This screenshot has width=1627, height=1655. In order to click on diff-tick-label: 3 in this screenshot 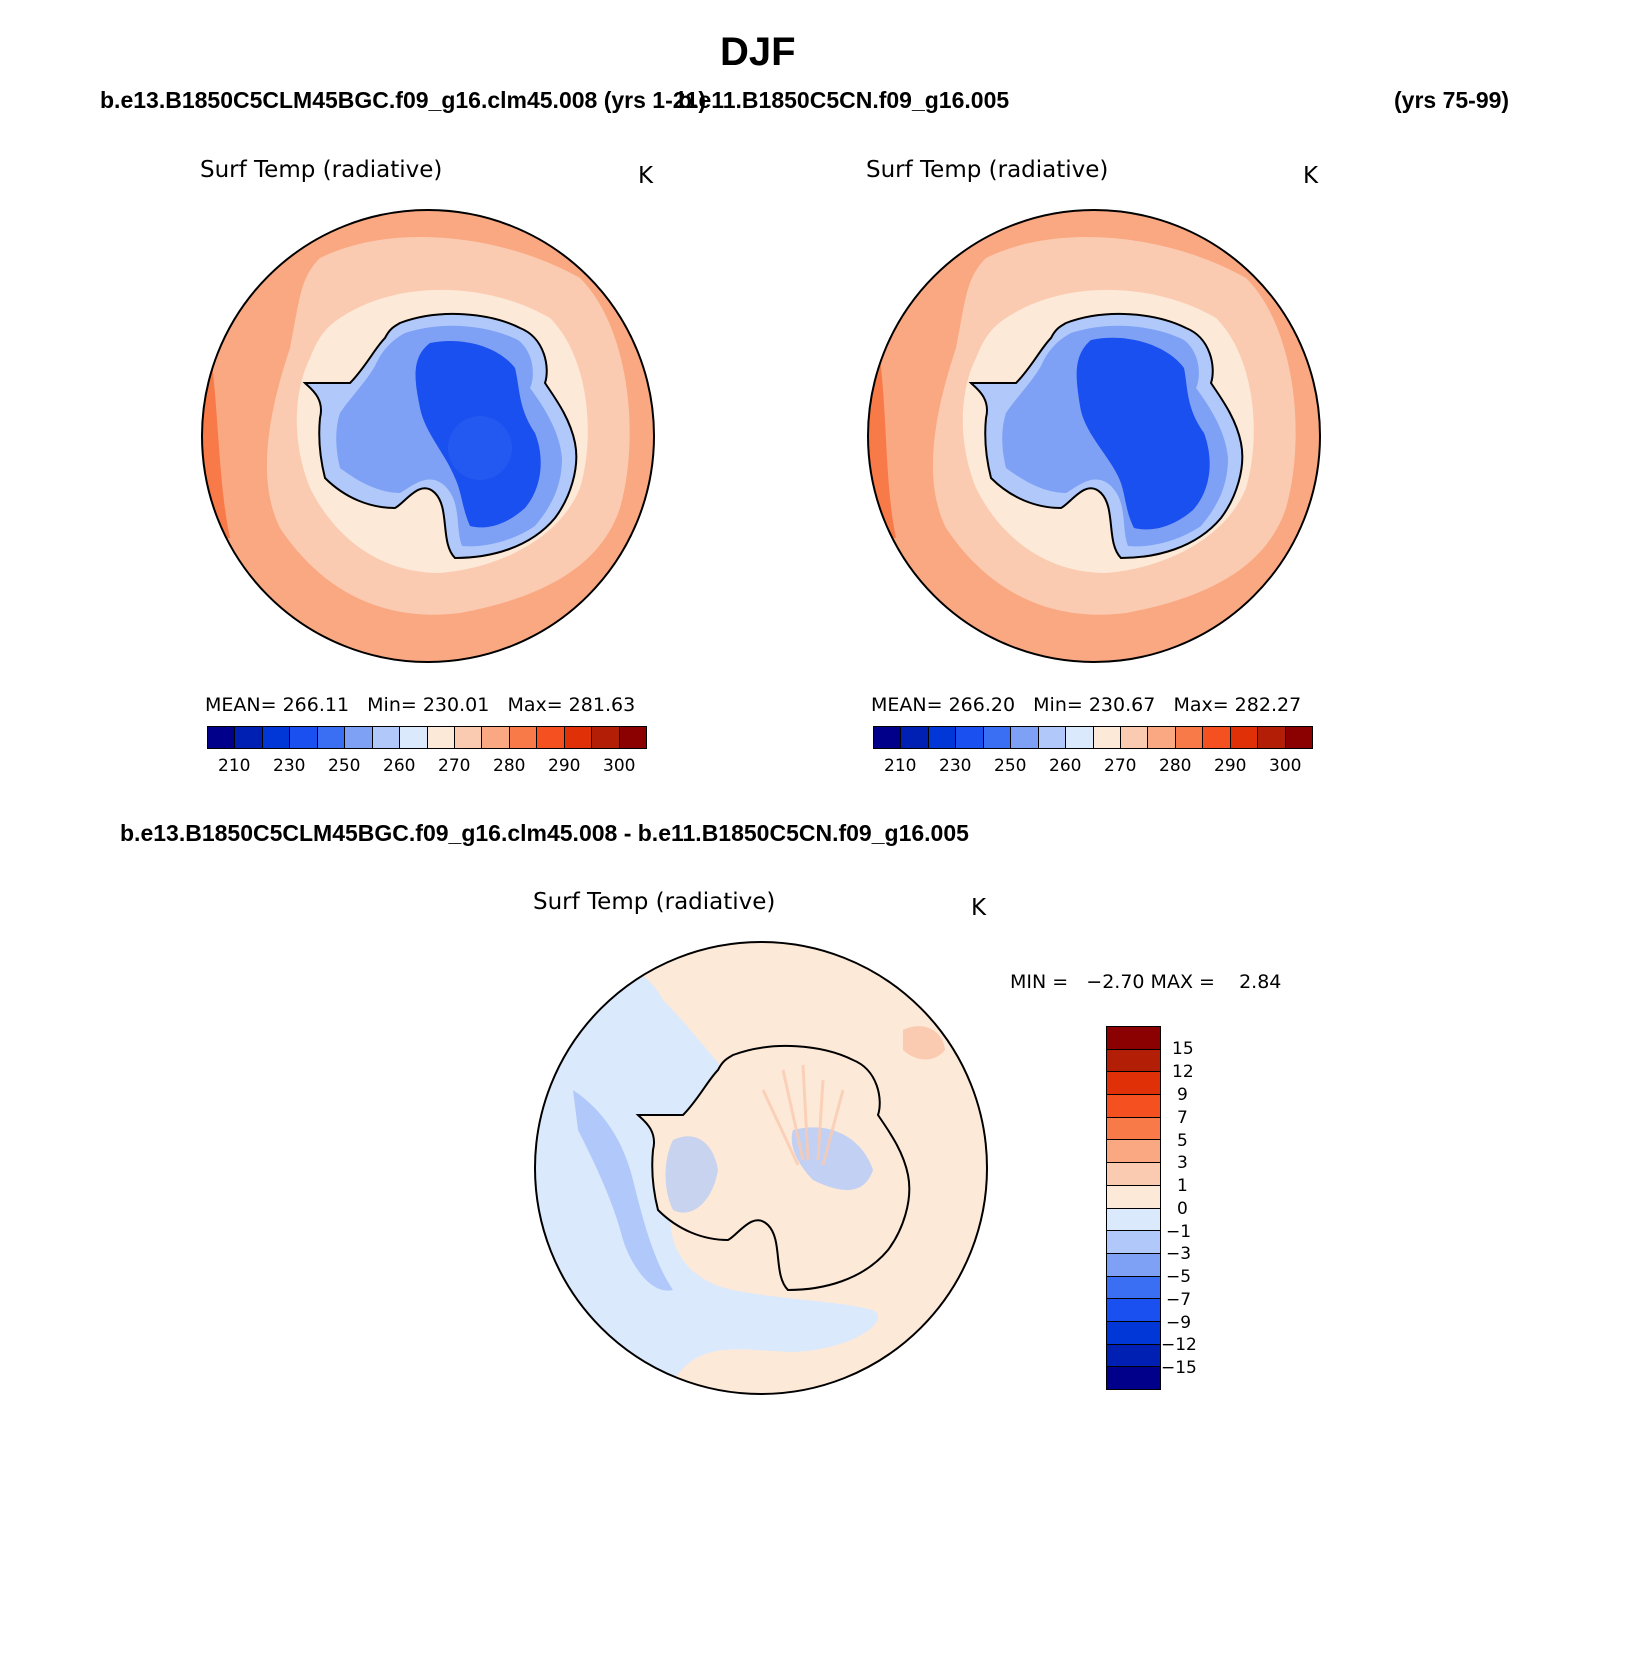, I will do `click(1182, 1163)`.